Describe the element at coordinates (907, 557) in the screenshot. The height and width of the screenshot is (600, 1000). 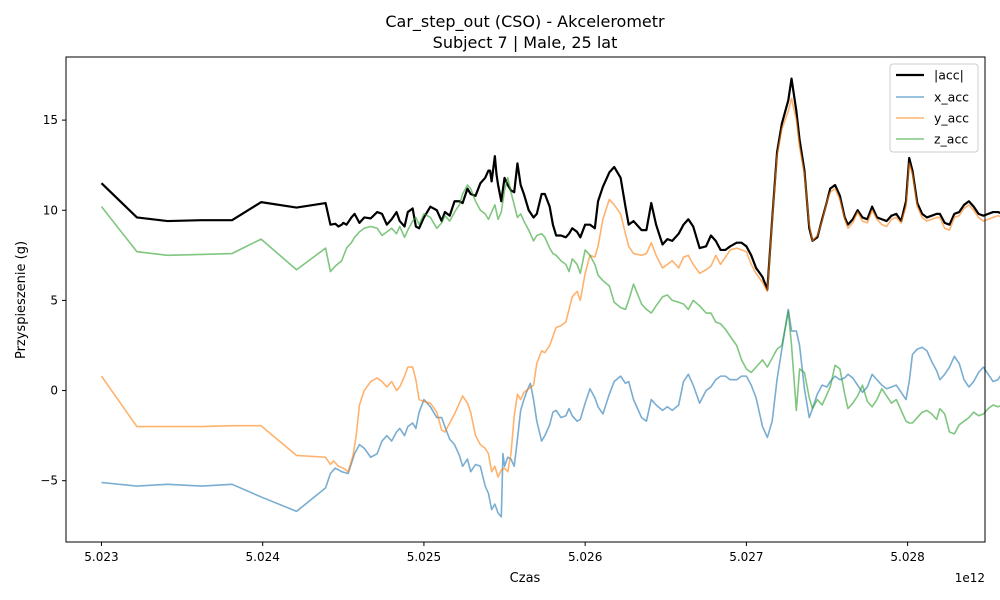
I see `x-tick-label: 5.028` at that location.